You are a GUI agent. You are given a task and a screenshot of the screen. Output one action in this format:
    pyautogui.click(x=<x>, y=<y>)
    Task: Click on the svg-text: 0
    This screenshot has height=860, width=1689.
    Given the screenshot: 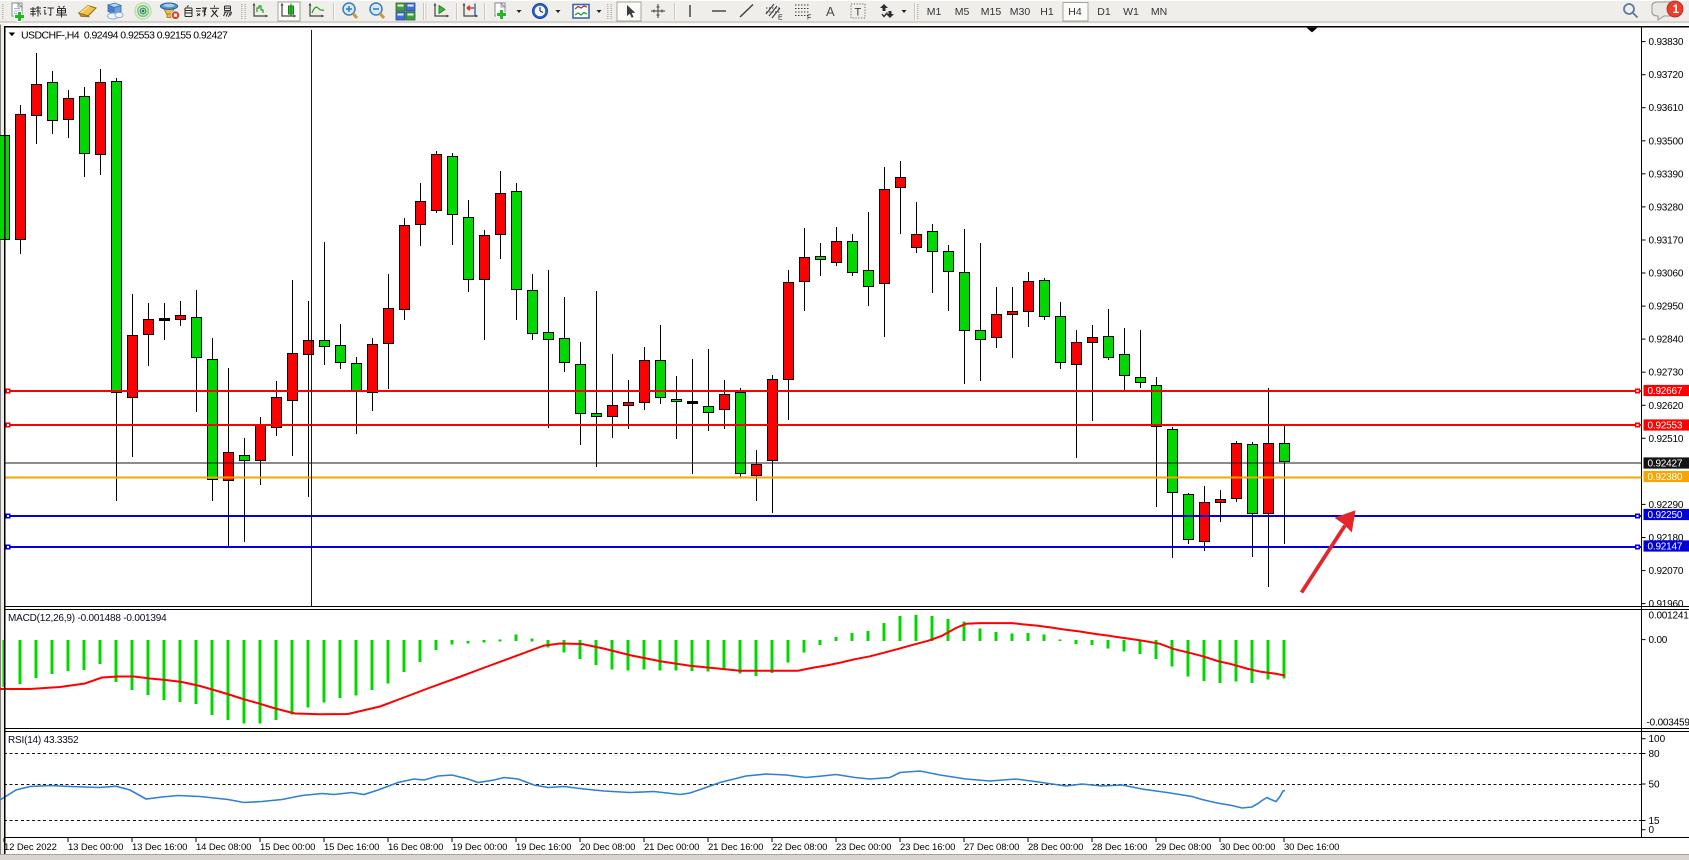 What is the action you would take?
    pyautogui.click(x=1652, y=830)
    